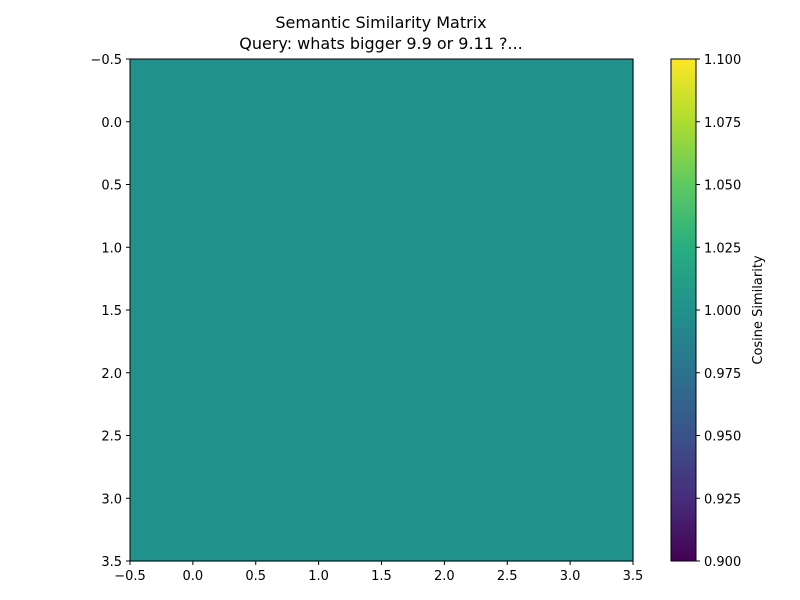 The height and width of the screenshot is (600, 800). What do you see at coordinates (722, 311) in the screenshot?
I see `colorbar-tick-label: 1.000` at bounding box center [722, 311].